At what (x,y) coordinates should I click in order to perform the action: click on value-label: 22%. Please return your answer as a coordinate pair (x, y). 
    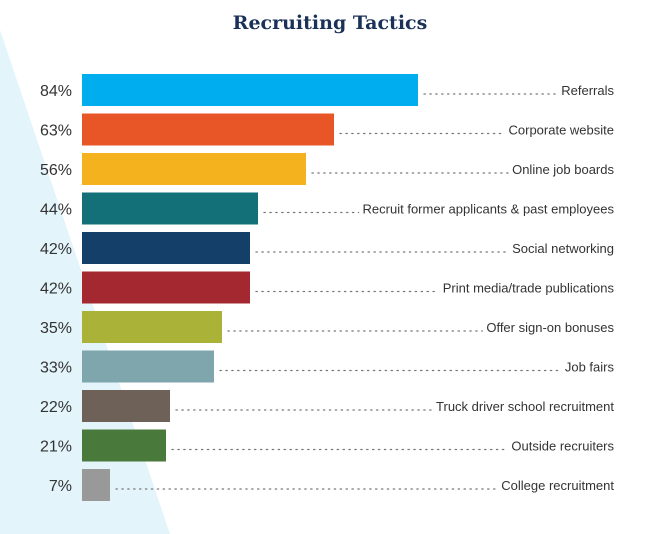
    Looking at the image, I should click on (56, 407).